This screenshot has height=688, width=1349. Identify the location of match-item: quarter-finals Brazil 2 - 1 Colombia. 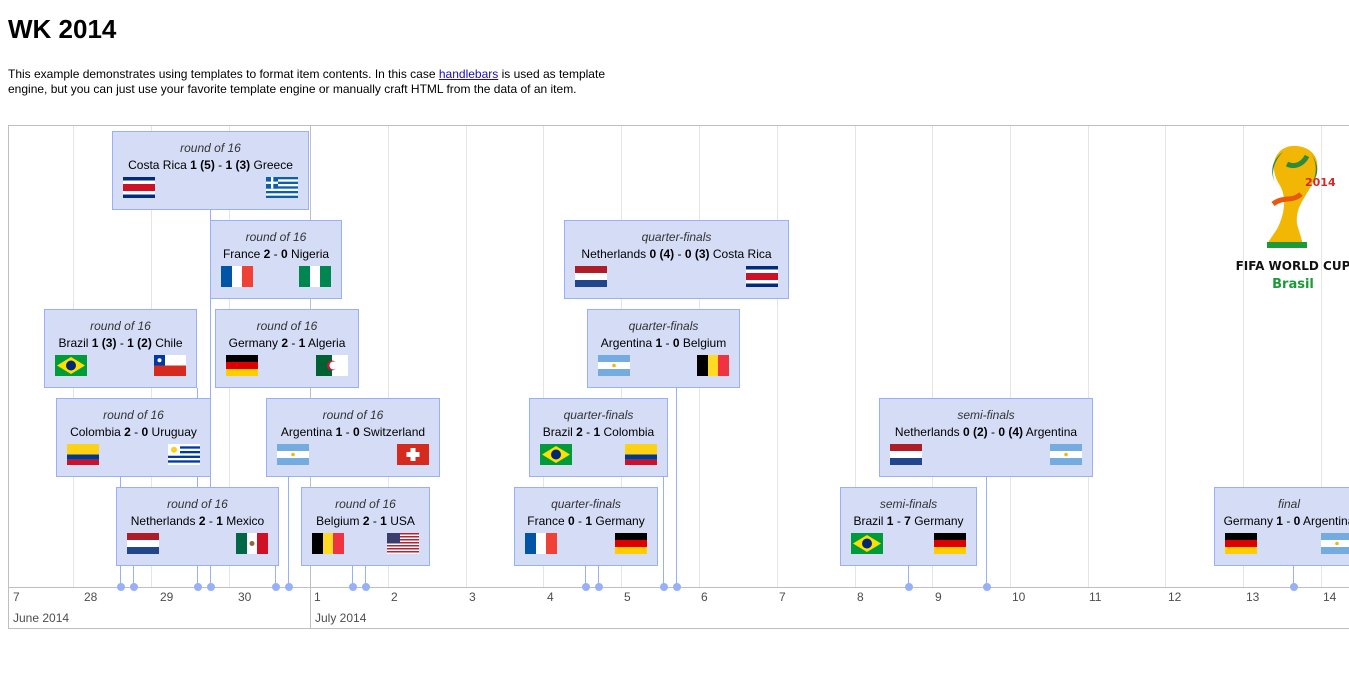
(598, 437).